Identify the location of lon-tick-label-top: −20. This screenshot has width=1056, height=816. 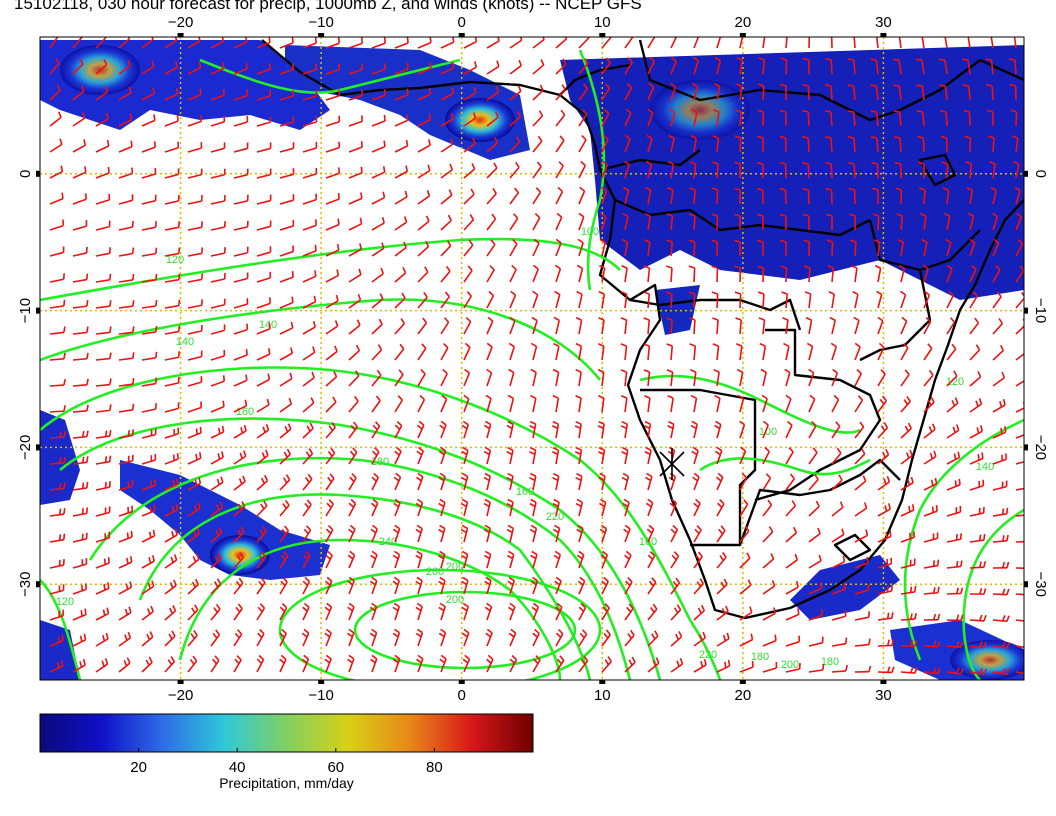
(180, 22).